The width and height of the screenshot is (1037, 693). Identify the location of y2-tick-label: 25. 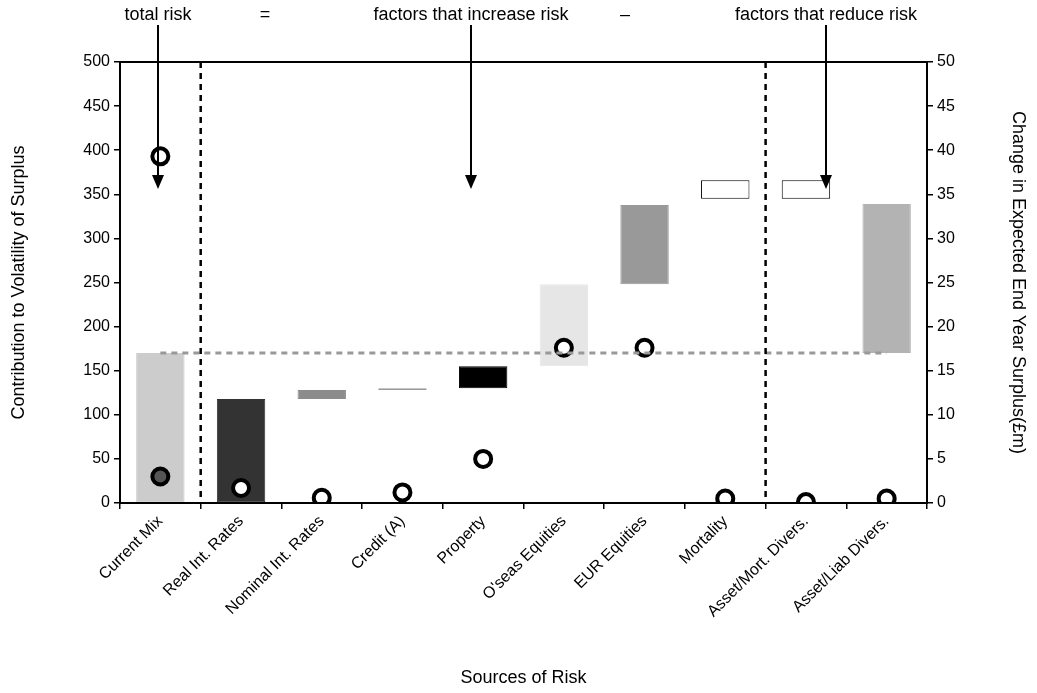
(946, 281).